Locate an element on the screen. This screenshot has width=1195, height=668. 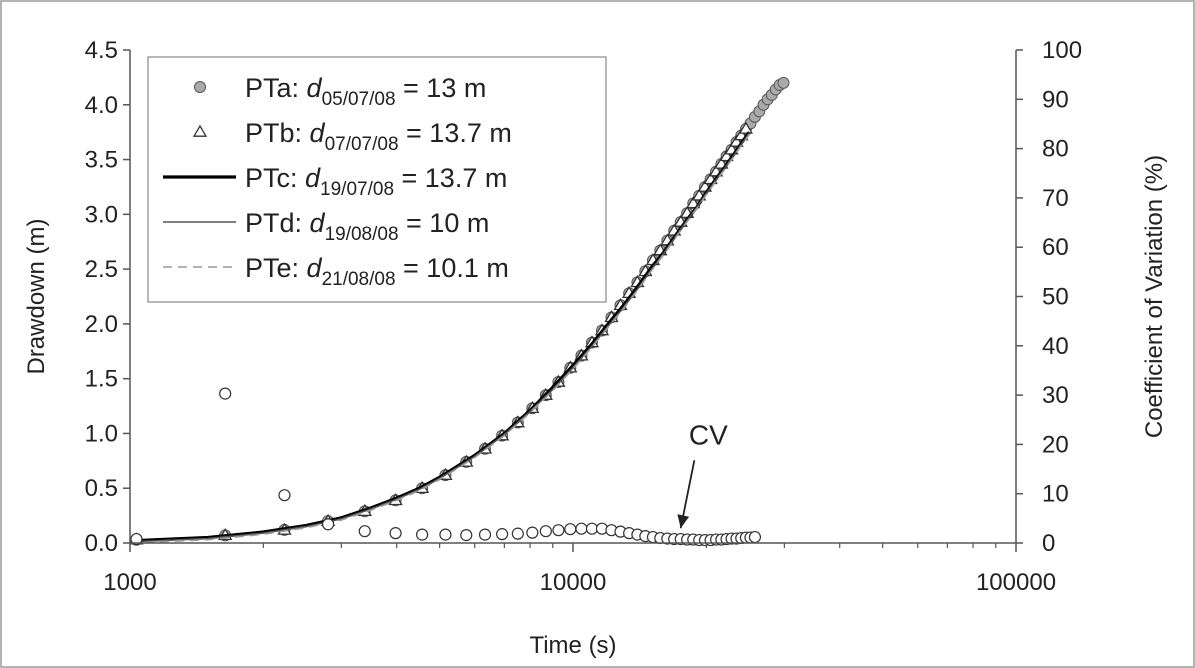
y2-tick-label: 70 is located at coordinates (1055, 198).